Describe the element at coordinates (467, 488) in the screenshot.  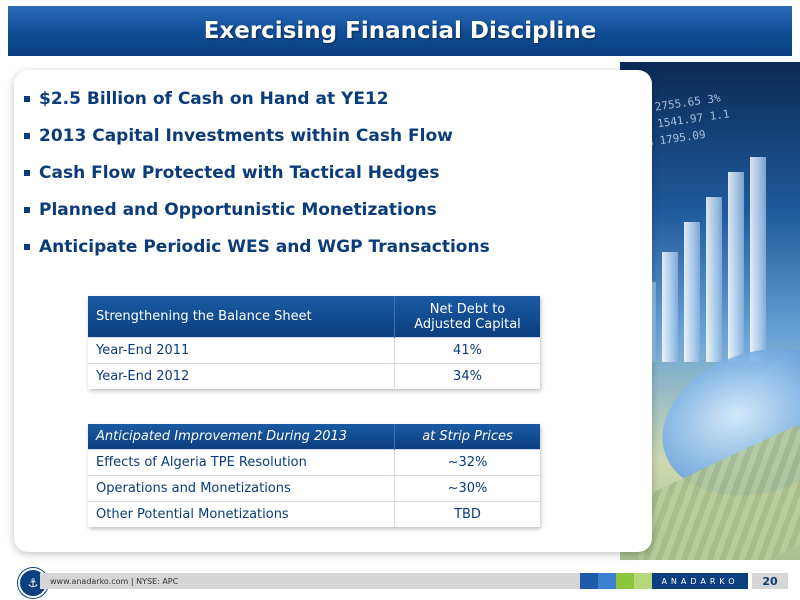
I see `row-value: ~30%` at that location.